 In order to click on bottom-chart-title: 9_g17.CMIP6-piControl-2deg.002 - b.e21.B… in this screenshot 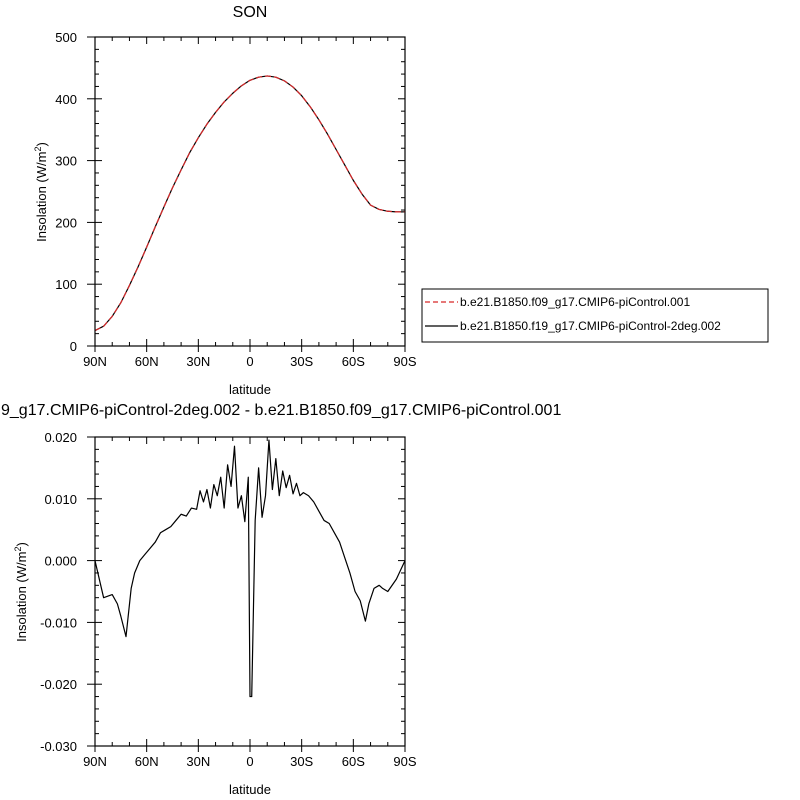, I will do `click(281, 410)`.